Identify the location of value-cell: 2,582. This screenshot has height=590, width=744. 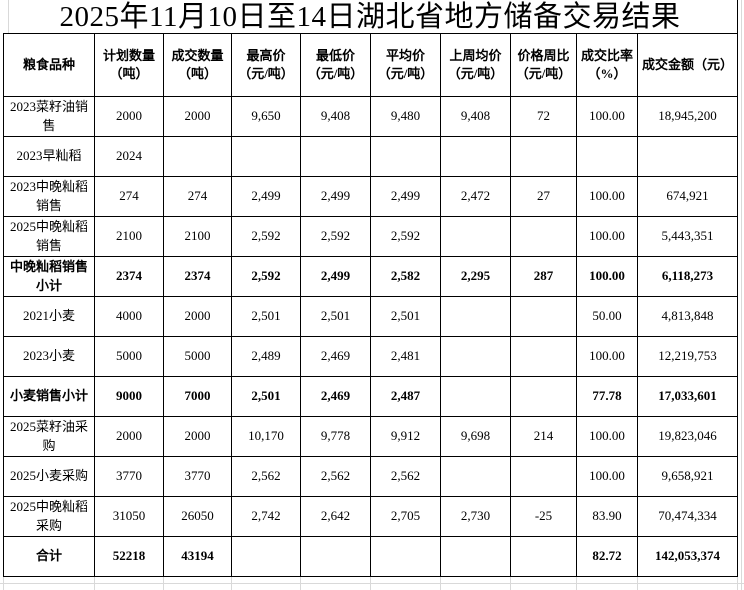
(405, 276).